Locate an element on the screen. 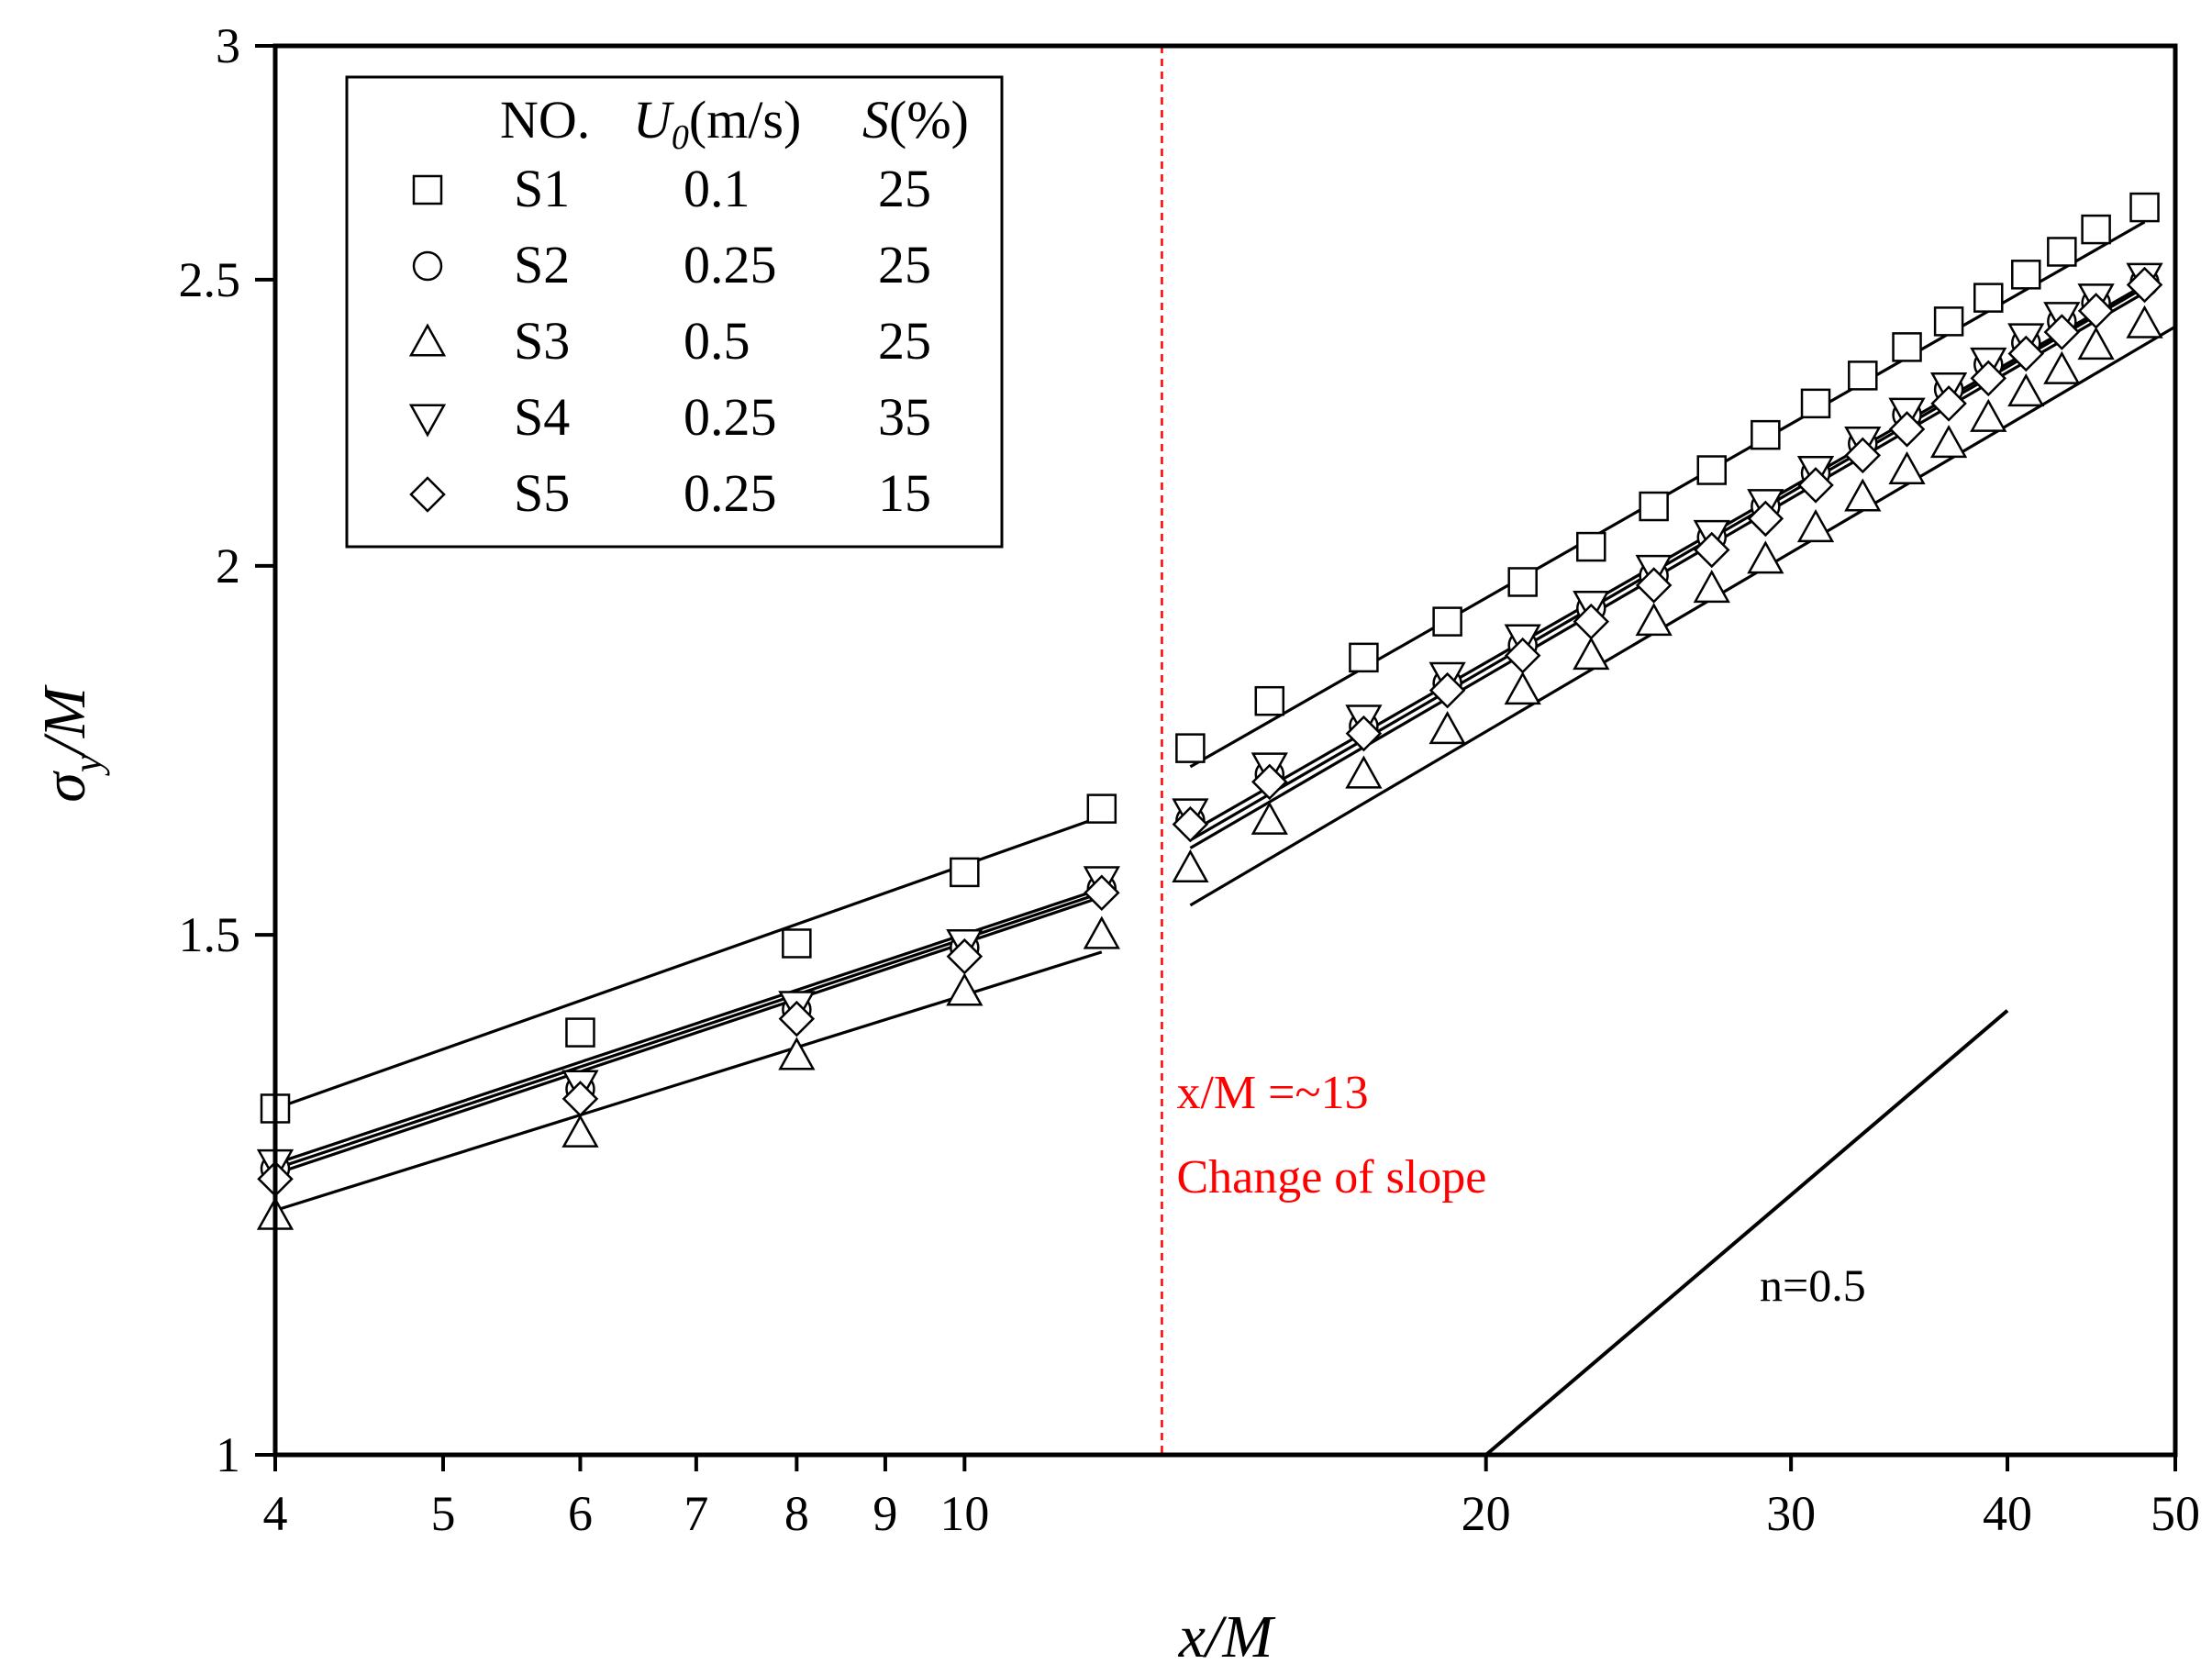  legend-series-name: S4 is located at coordinates (542, 417).